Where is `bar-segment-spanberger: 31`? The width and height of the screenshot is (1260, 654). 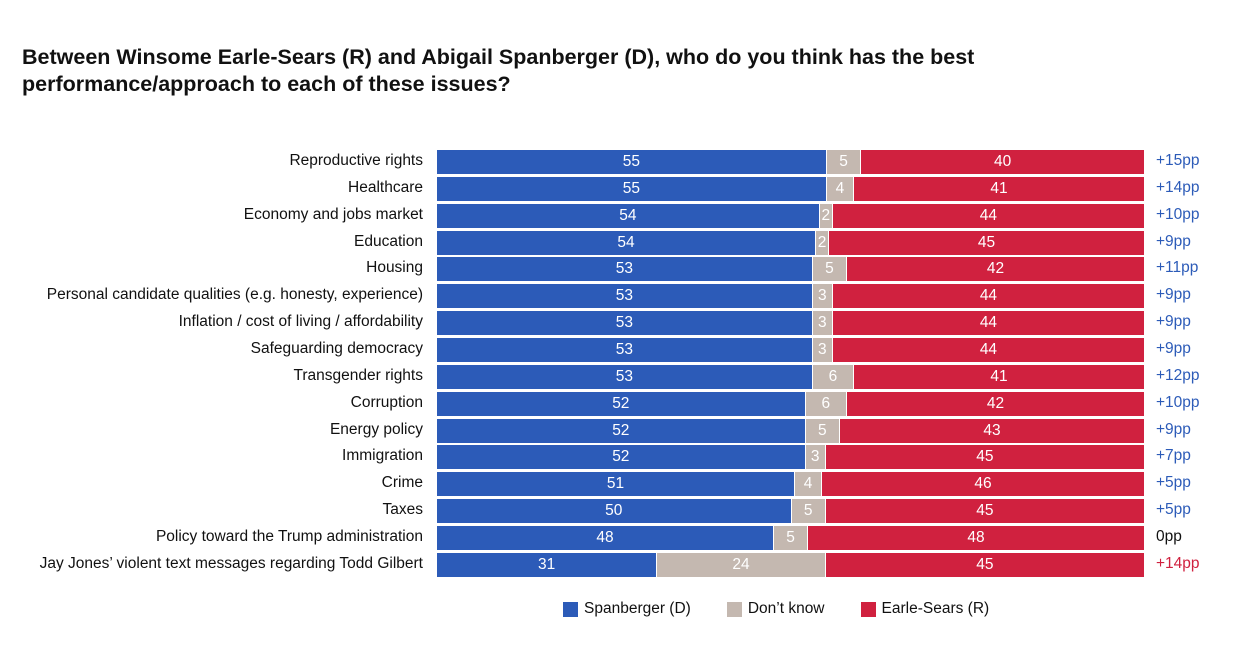
bar-segment-spanberger: 31 is located at coordinates (547, 564).